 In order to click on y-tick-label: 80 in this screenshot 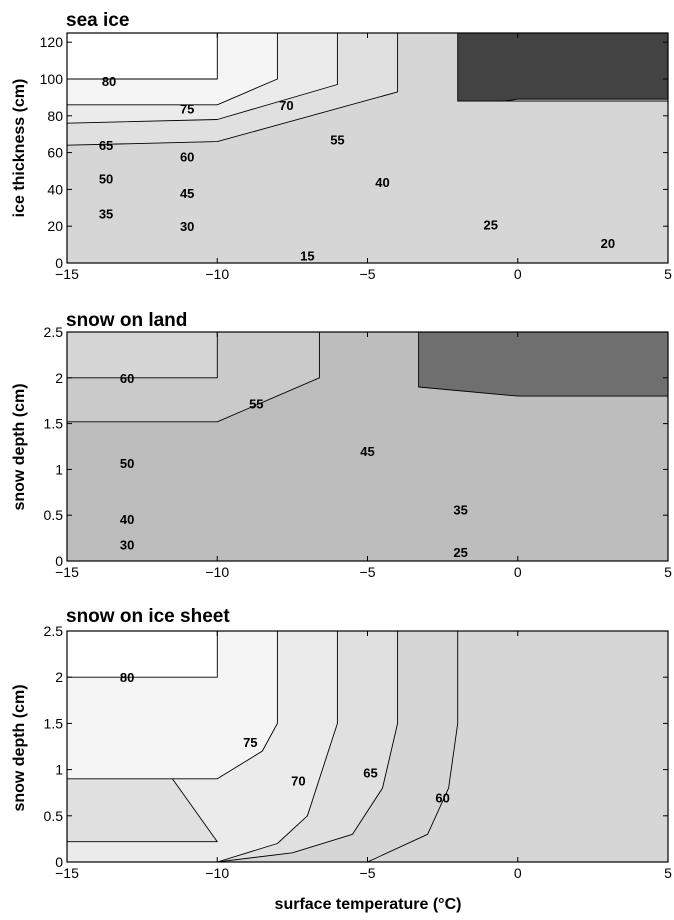, I will do `click(55, 116)`.